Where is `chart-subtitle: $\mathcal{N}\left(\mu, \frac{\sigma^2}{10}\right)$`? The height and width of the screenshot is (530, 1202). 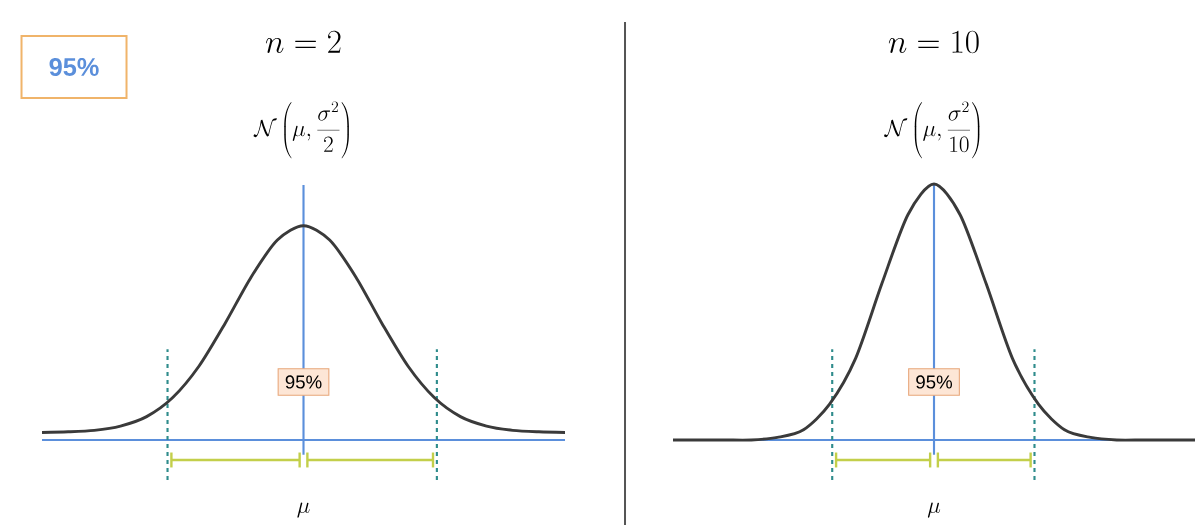
chart-subtitle: $\mathcal{N}\left(\mu, \frac{\sigma^2}{10}\right)$ is located at coordinates (932, 130).